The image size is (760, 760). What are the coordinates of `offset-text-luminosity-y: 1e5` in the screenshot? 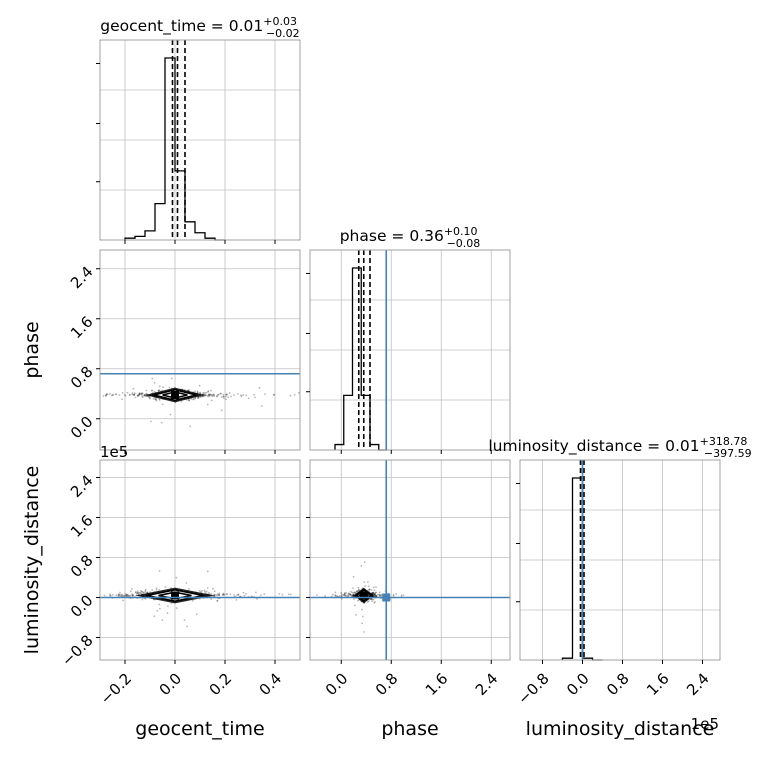 It's located at (114, 452).